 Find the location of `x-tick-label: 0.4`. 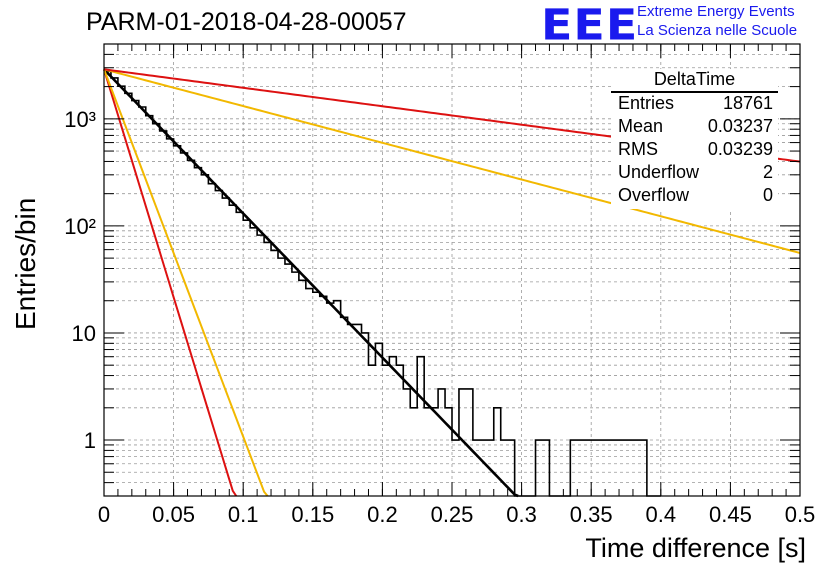

x-tick-label: 0.4 is located at coordinates (661, 514).